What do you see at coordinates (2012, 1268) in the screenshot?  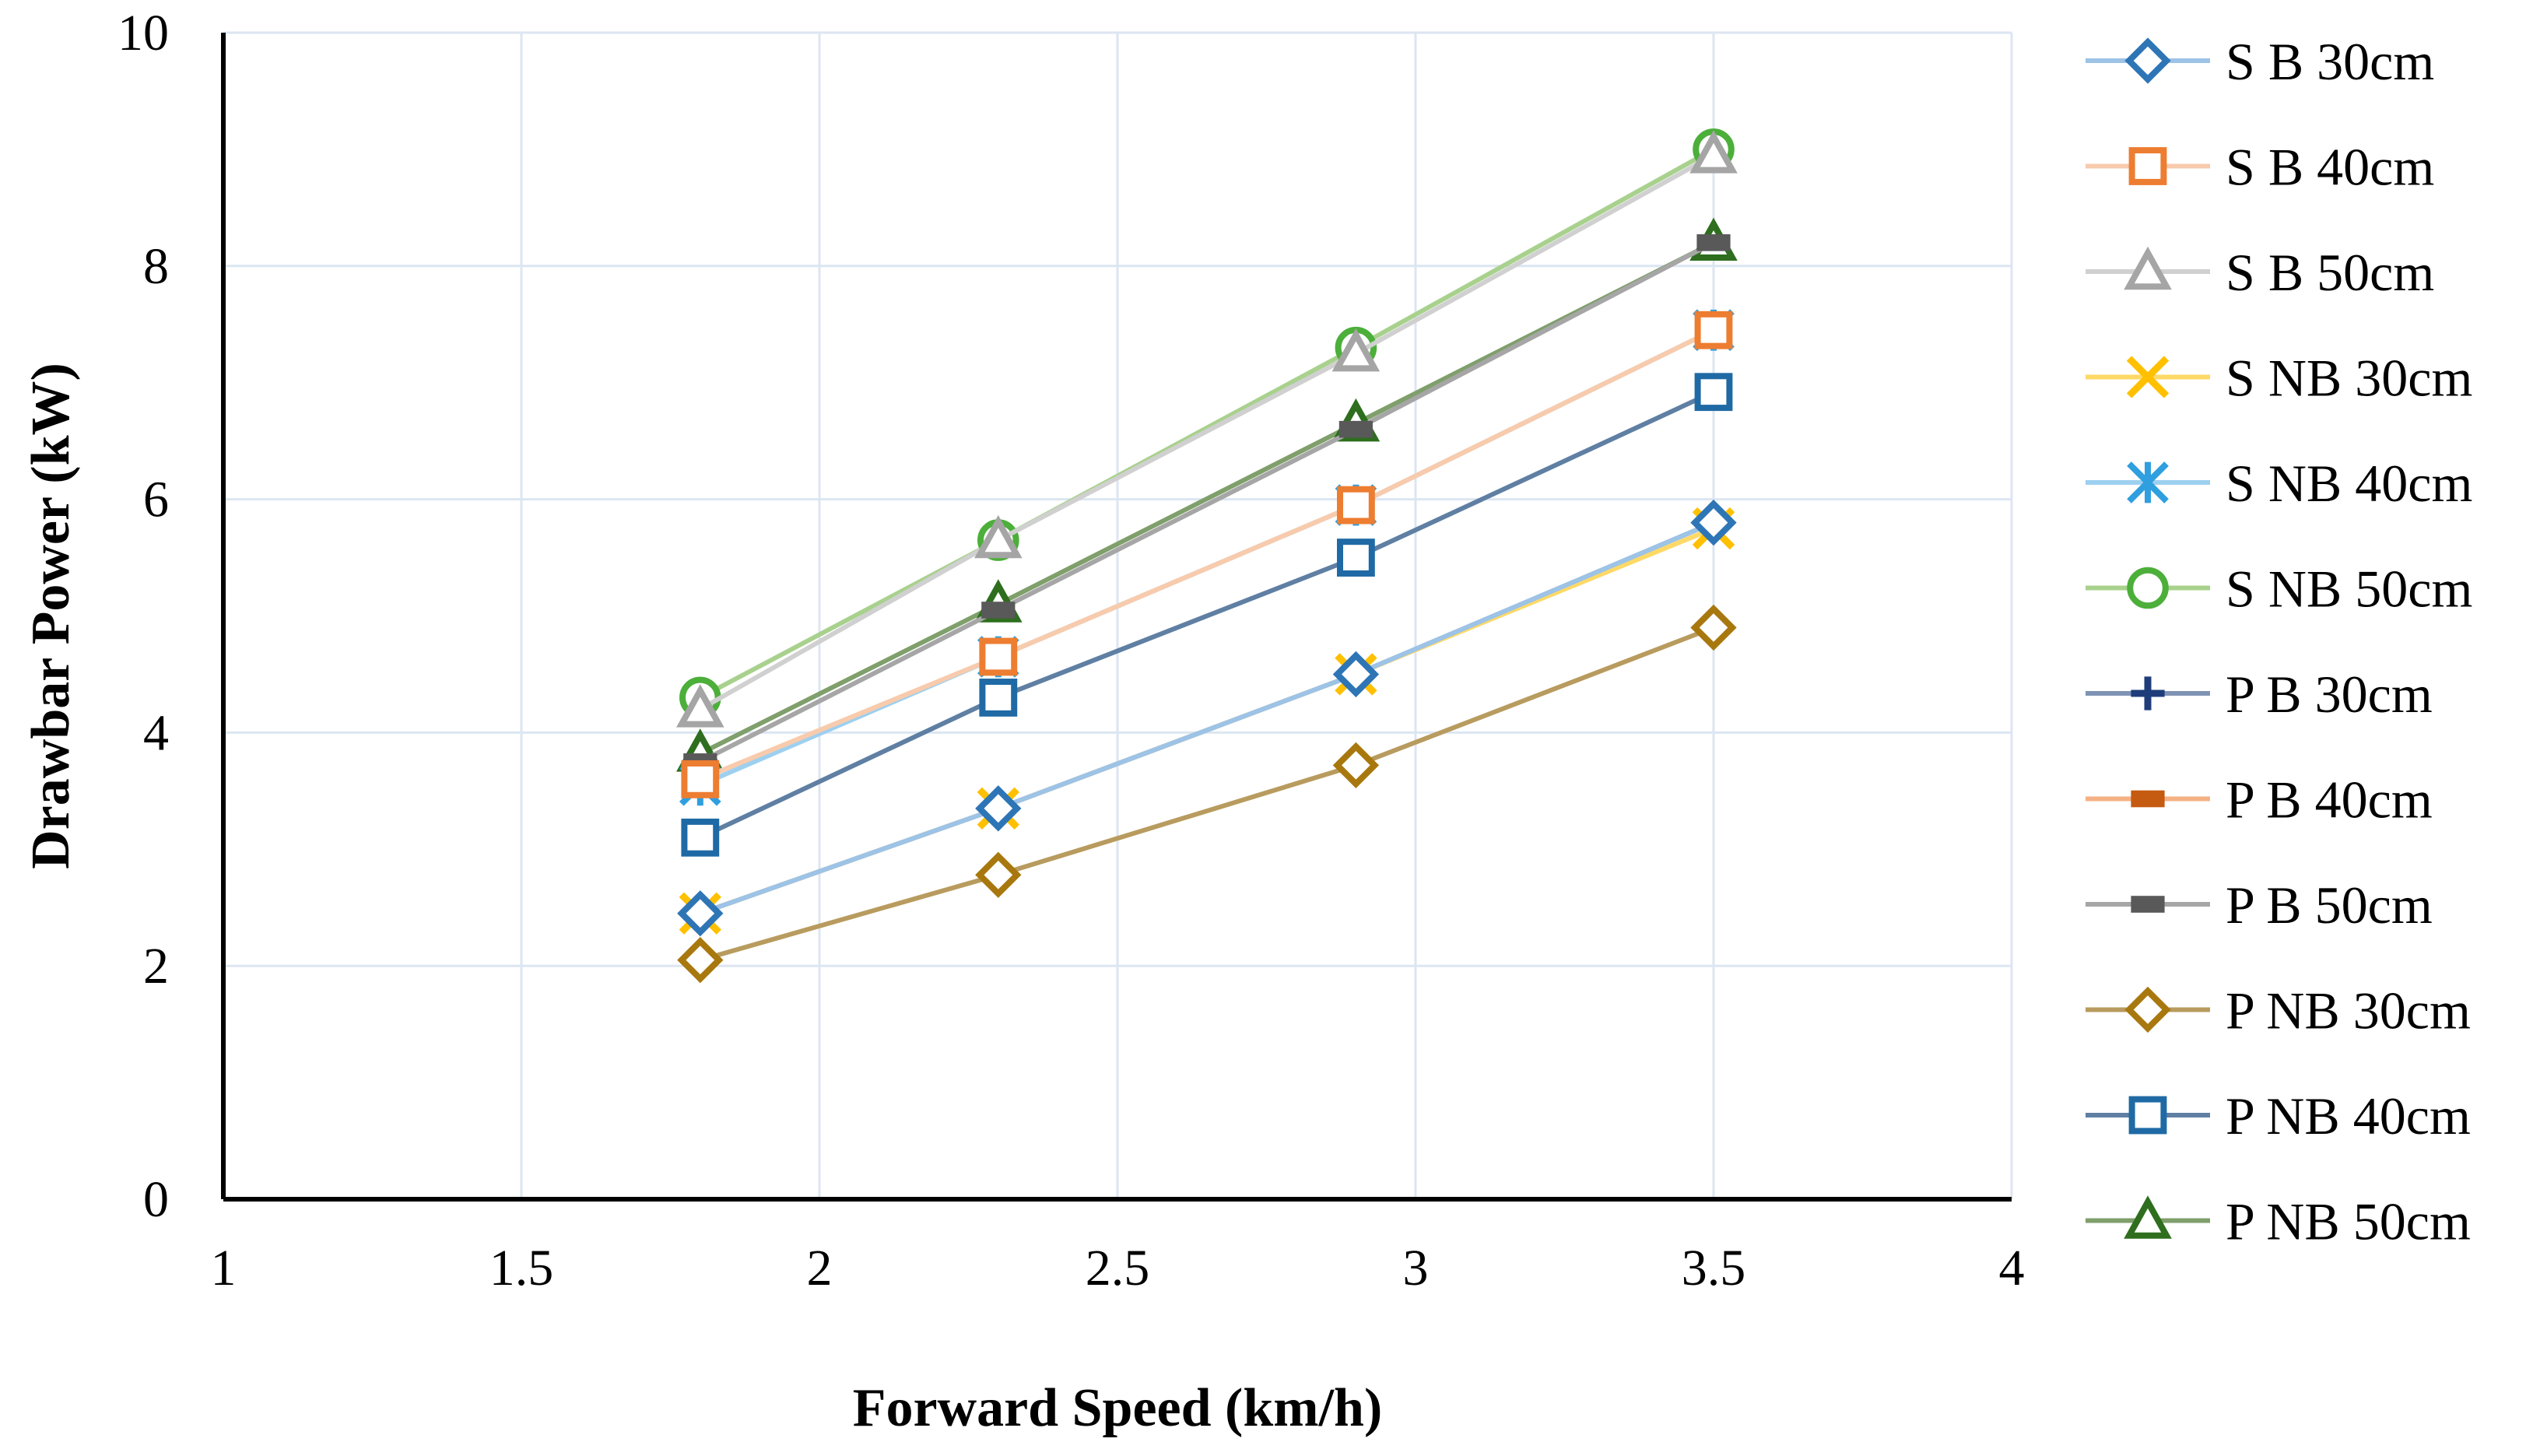 I see `x-tick-label: 4` at bounding box center [2012, 1268].